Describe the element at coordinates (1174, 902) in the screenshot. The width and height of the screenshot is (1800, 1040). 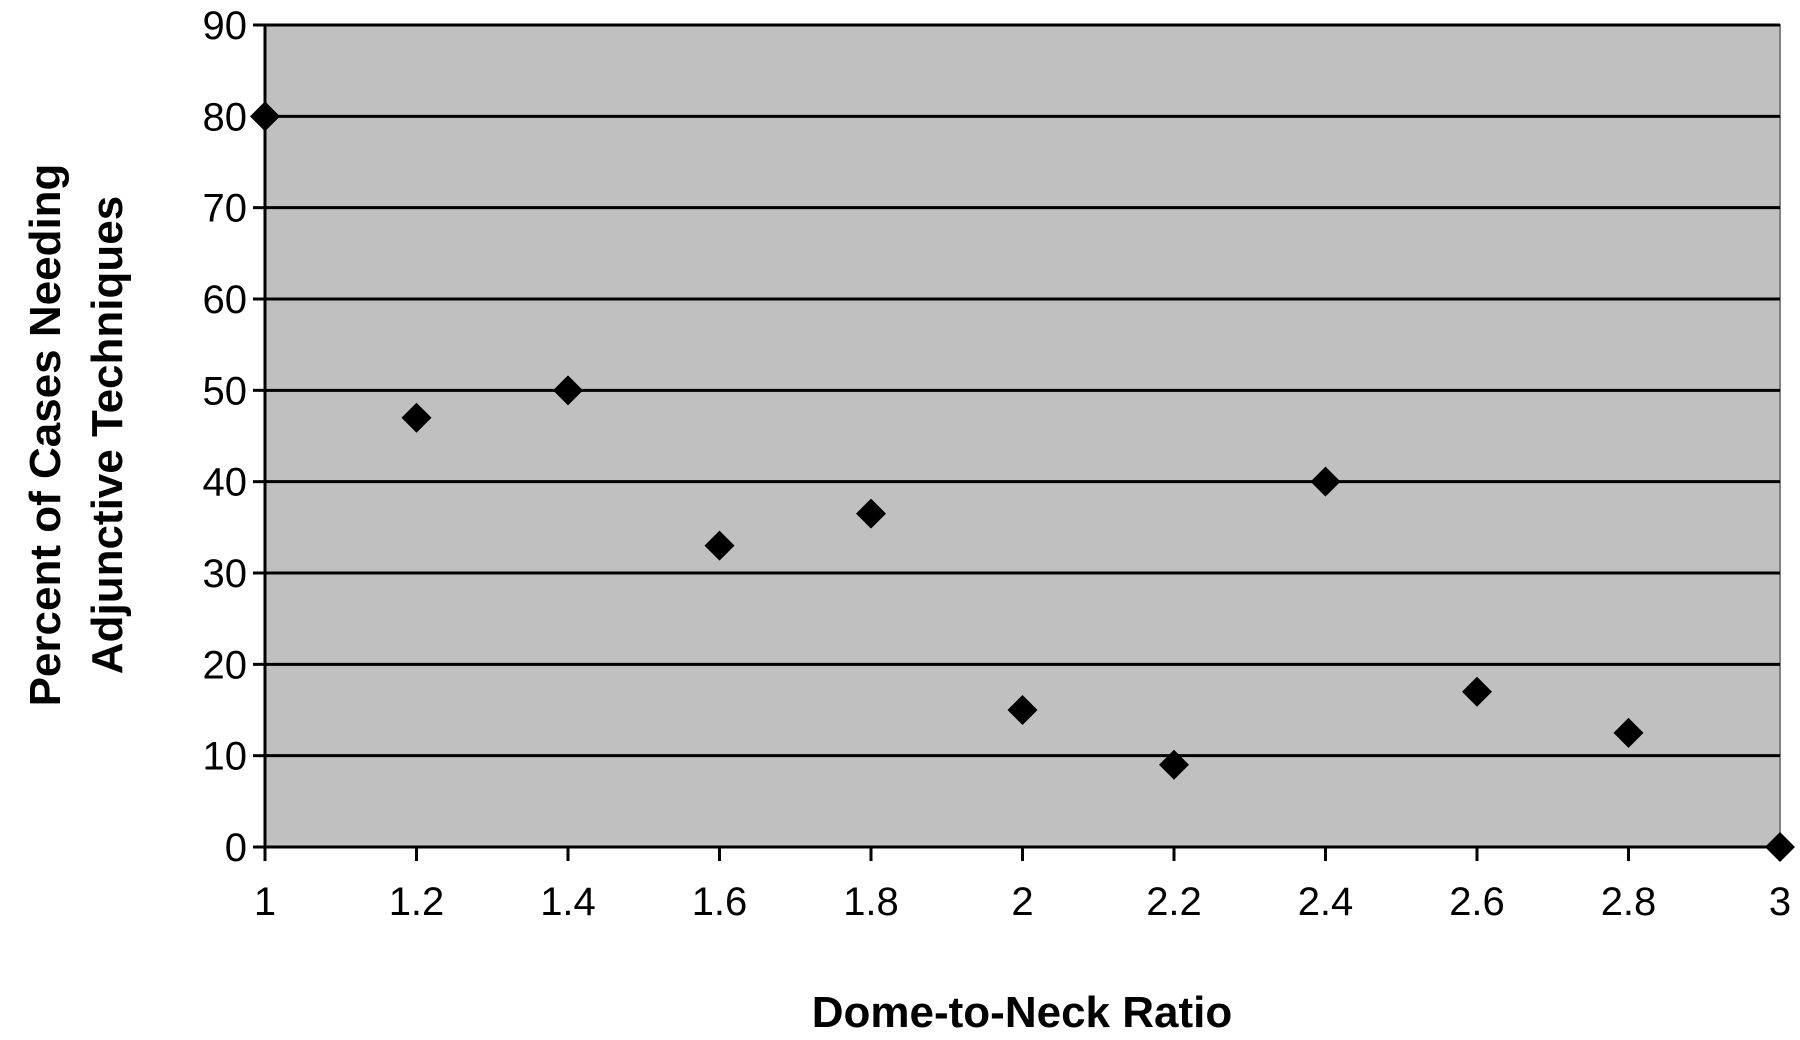
I see `x-tick-label: 2.2` at that location.